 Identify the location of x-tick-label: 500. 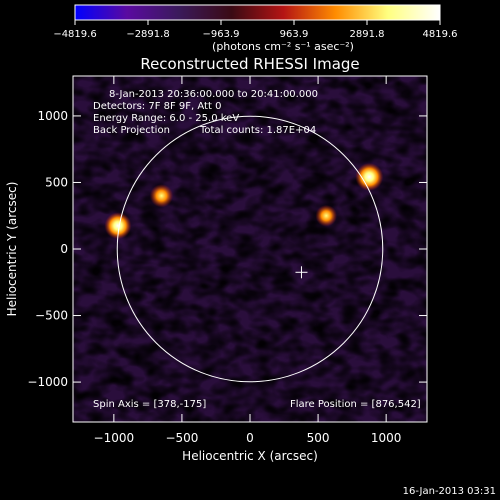
(318, 438).